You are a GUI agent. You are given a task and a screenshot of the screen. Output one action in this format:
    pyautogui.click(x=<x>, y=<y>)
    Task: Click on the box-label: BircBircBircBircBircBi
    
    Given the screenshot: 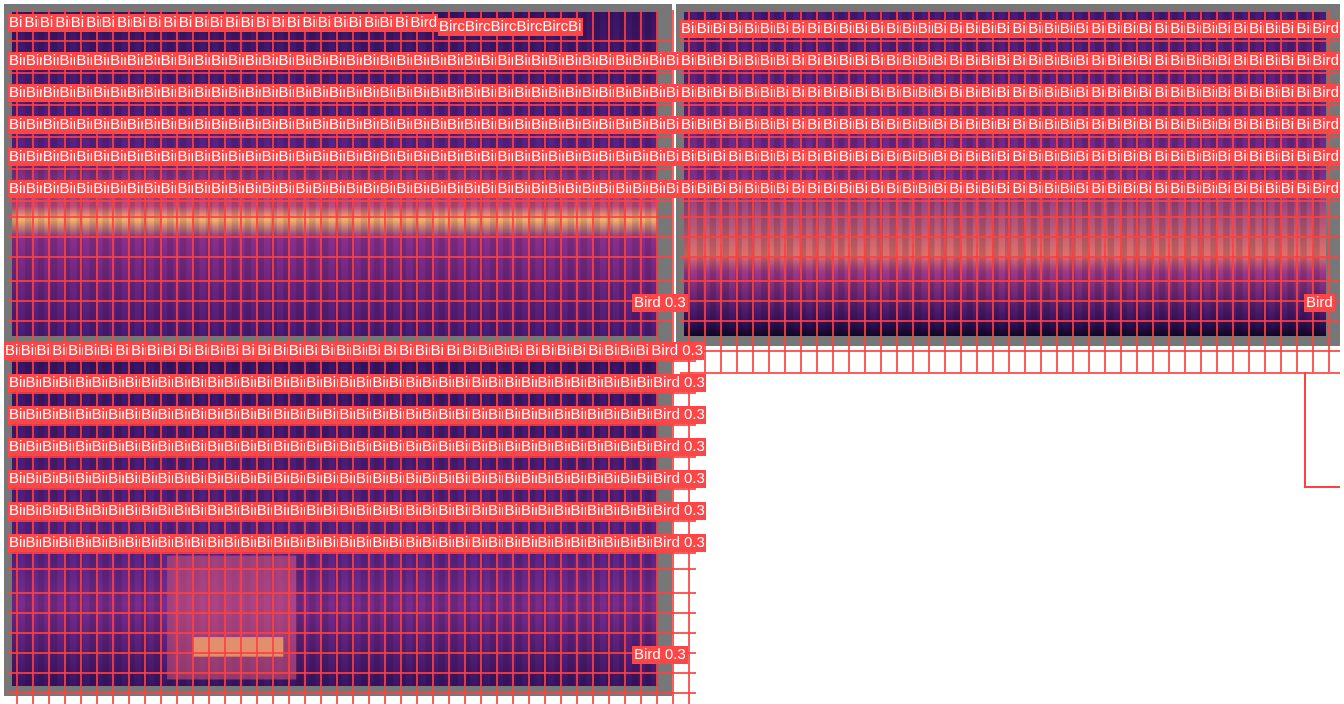 What is the action you would take?
    pyautogui.click(x=510, y=27)
    